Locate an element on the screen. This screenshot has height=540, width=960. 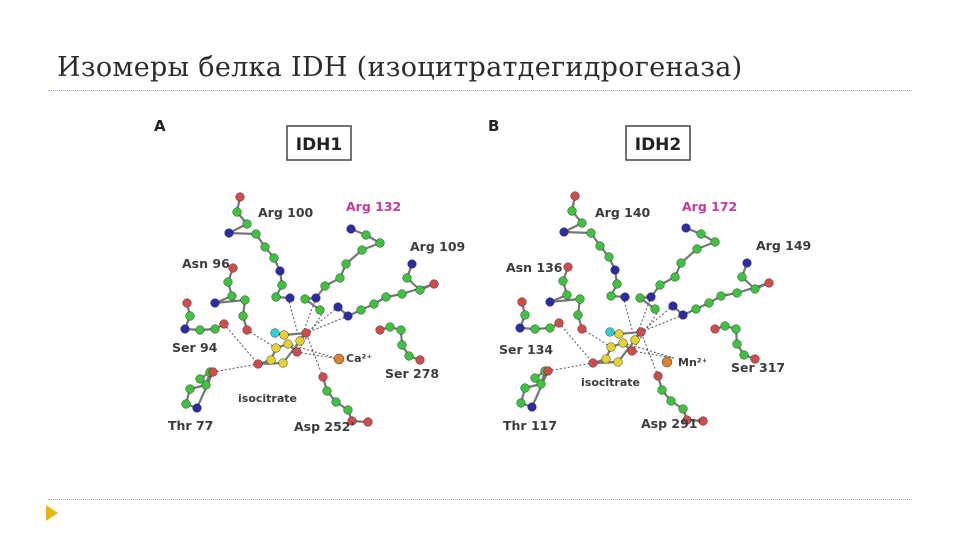
panel-b-enzyme-box is located at coordinates (658, 143).